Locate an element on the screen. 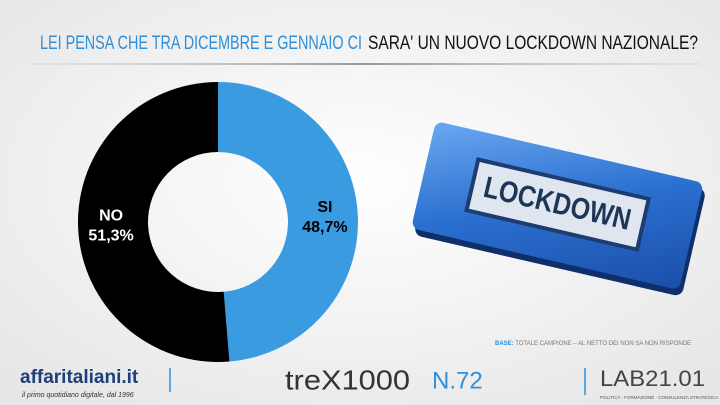  title-part: SARA' UN NUOVO LOCKDOWN NAZIONALE? is located at coordinates (533, 43).